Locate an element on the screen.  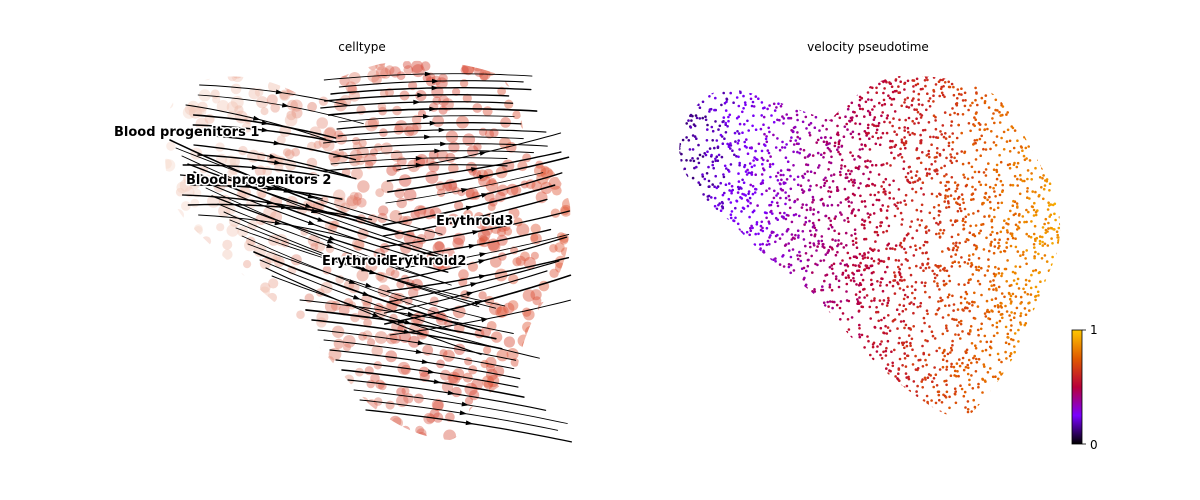
stream-arrowhead is located at coordinates (472, 246).